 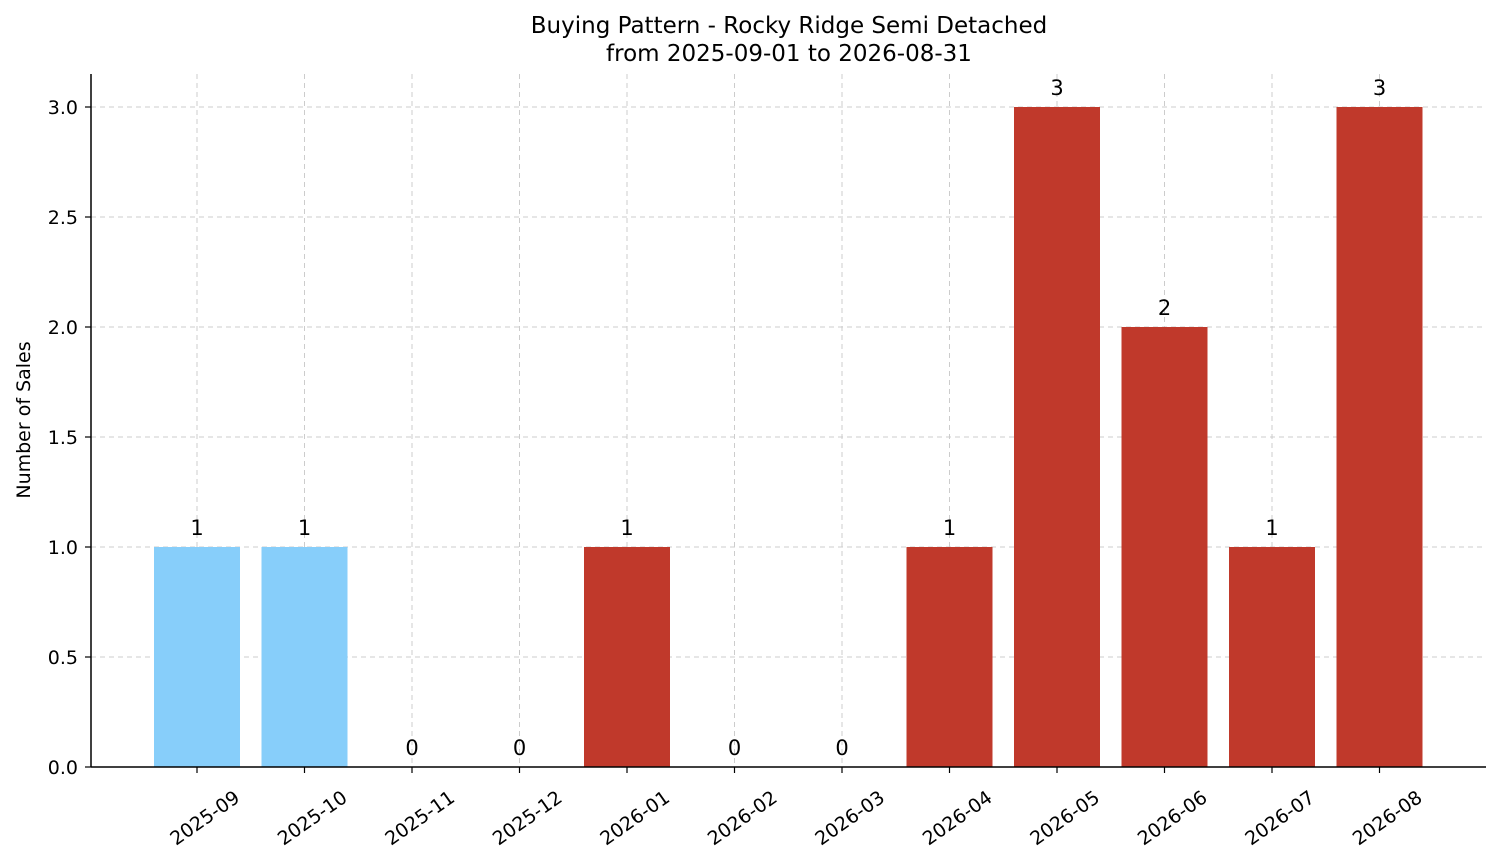 What do you see at coordinates (313, 819) in the screenshot?
I see `x-tick-label-2025-10: 2025-10` at bounding box center [313, 819].